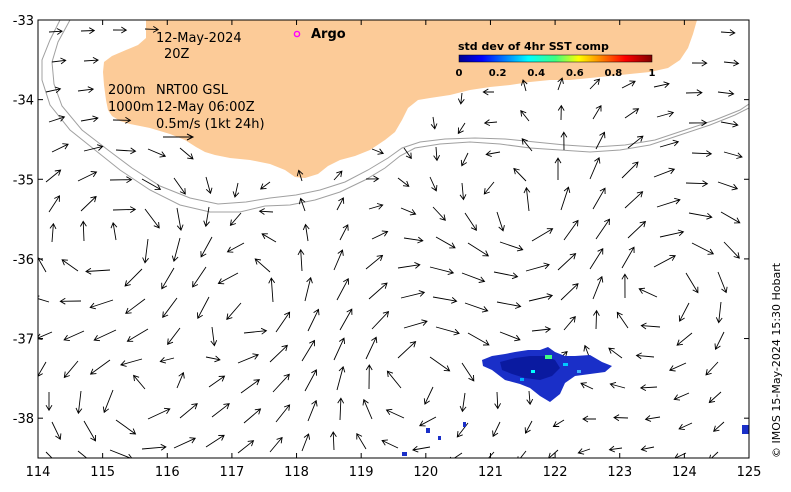  What do you see at coordinates (776, 360) in the screenshot?
I see `copyright-label: © IMOS 15-May-2024 15:30 Hobart` at bounding box center [776, 360].